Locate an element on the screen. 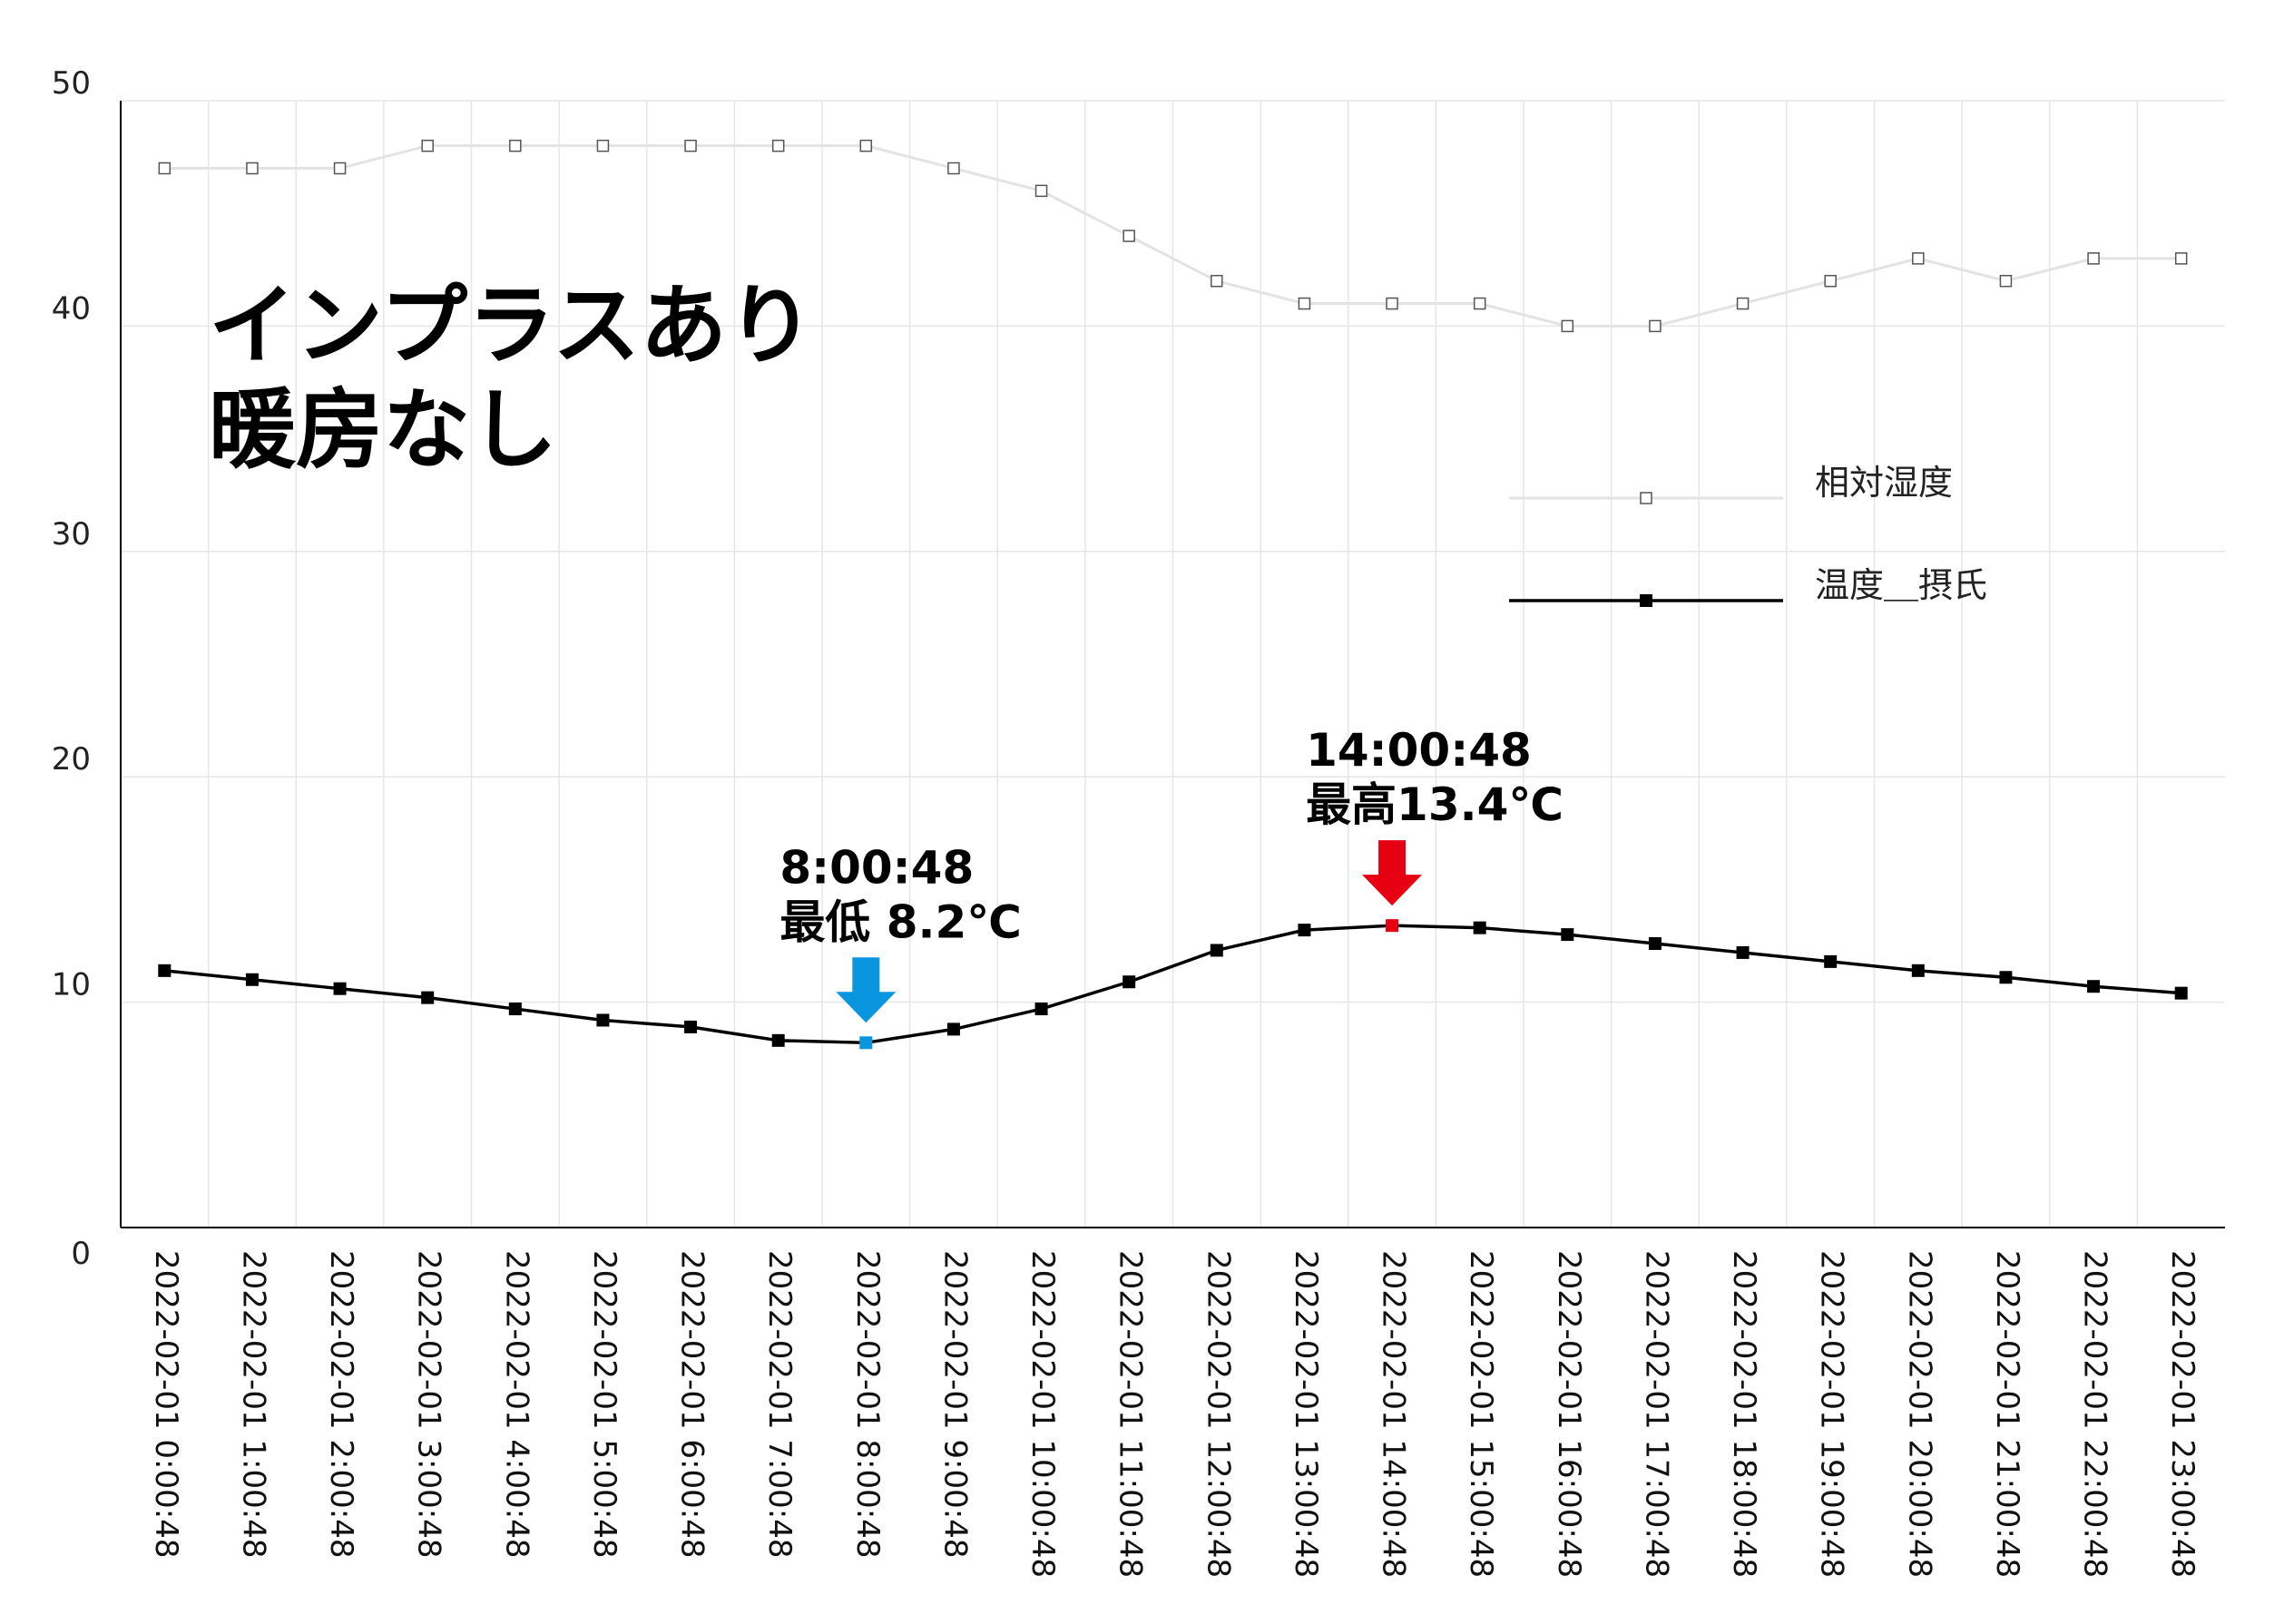  annotation-value: 最低 8.2℃ is located at coordinates (900, 921).